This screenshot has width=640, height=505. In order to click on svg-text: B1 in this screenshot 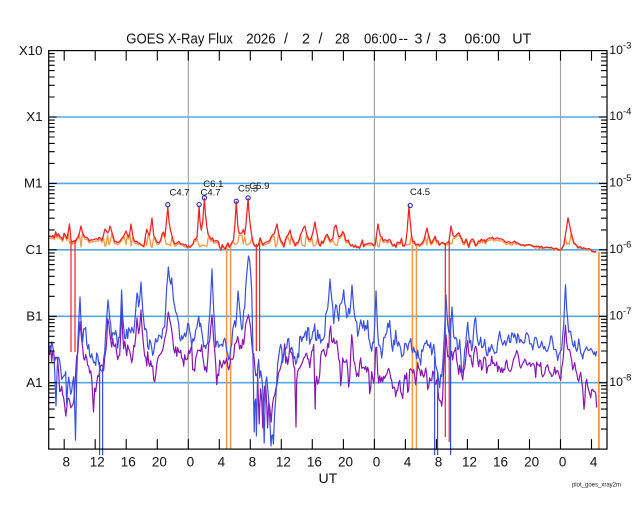, I will do `click(34, 316)`.